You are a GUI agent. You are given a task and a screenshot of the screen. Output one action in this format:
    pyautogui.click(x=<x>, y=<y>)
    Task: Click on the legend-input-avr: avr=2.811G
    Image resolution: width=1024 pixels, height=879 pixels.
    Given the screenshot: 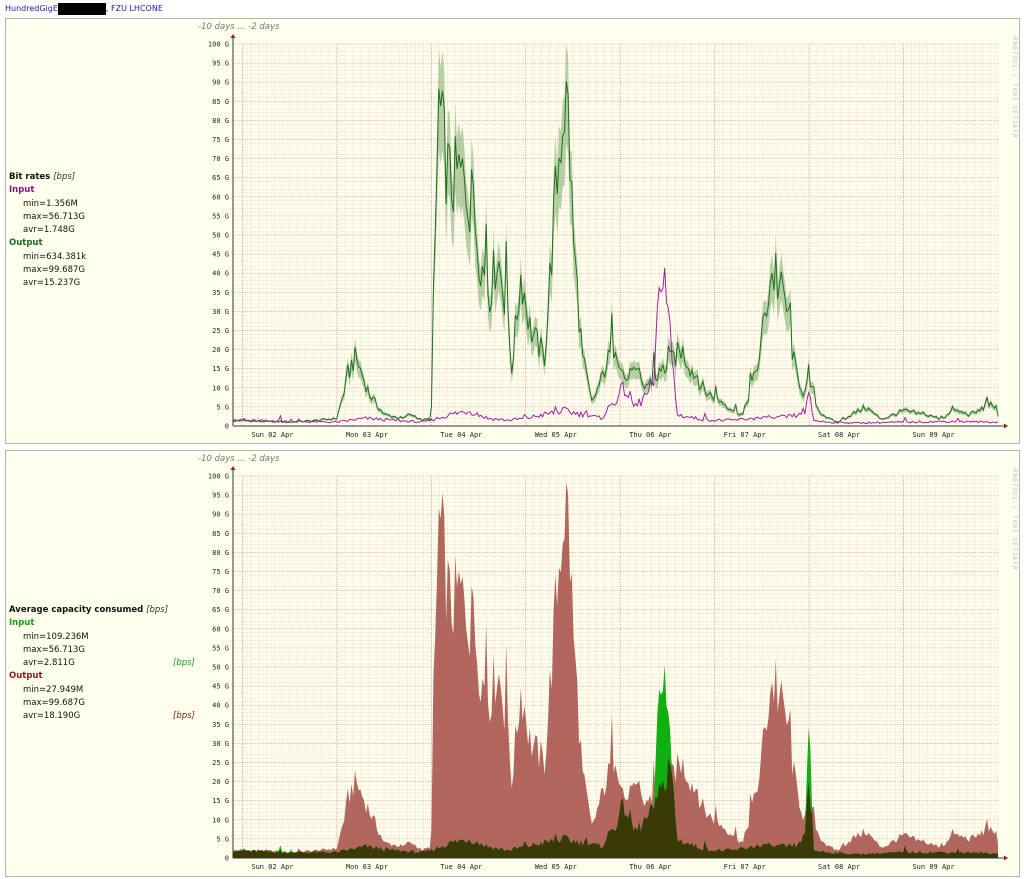 What is the action you would take?
    pyautogui.click(x=49, y=663)
    